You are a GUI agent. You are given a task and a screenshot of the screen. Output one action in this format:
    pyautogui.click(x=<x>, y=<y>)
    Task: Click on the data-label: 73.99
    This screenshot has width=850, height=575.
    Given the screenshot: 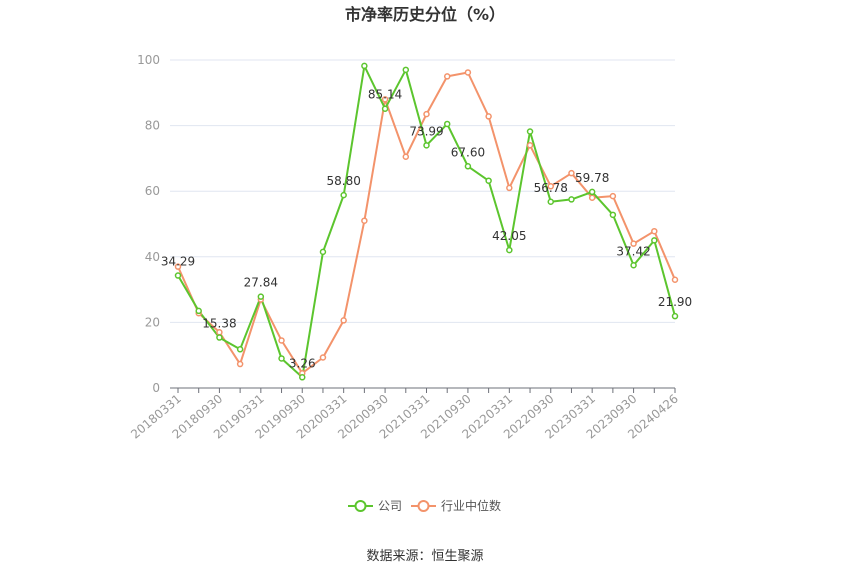 What is the action you would take?
    pyautogui.click(x=426, y=131)
    